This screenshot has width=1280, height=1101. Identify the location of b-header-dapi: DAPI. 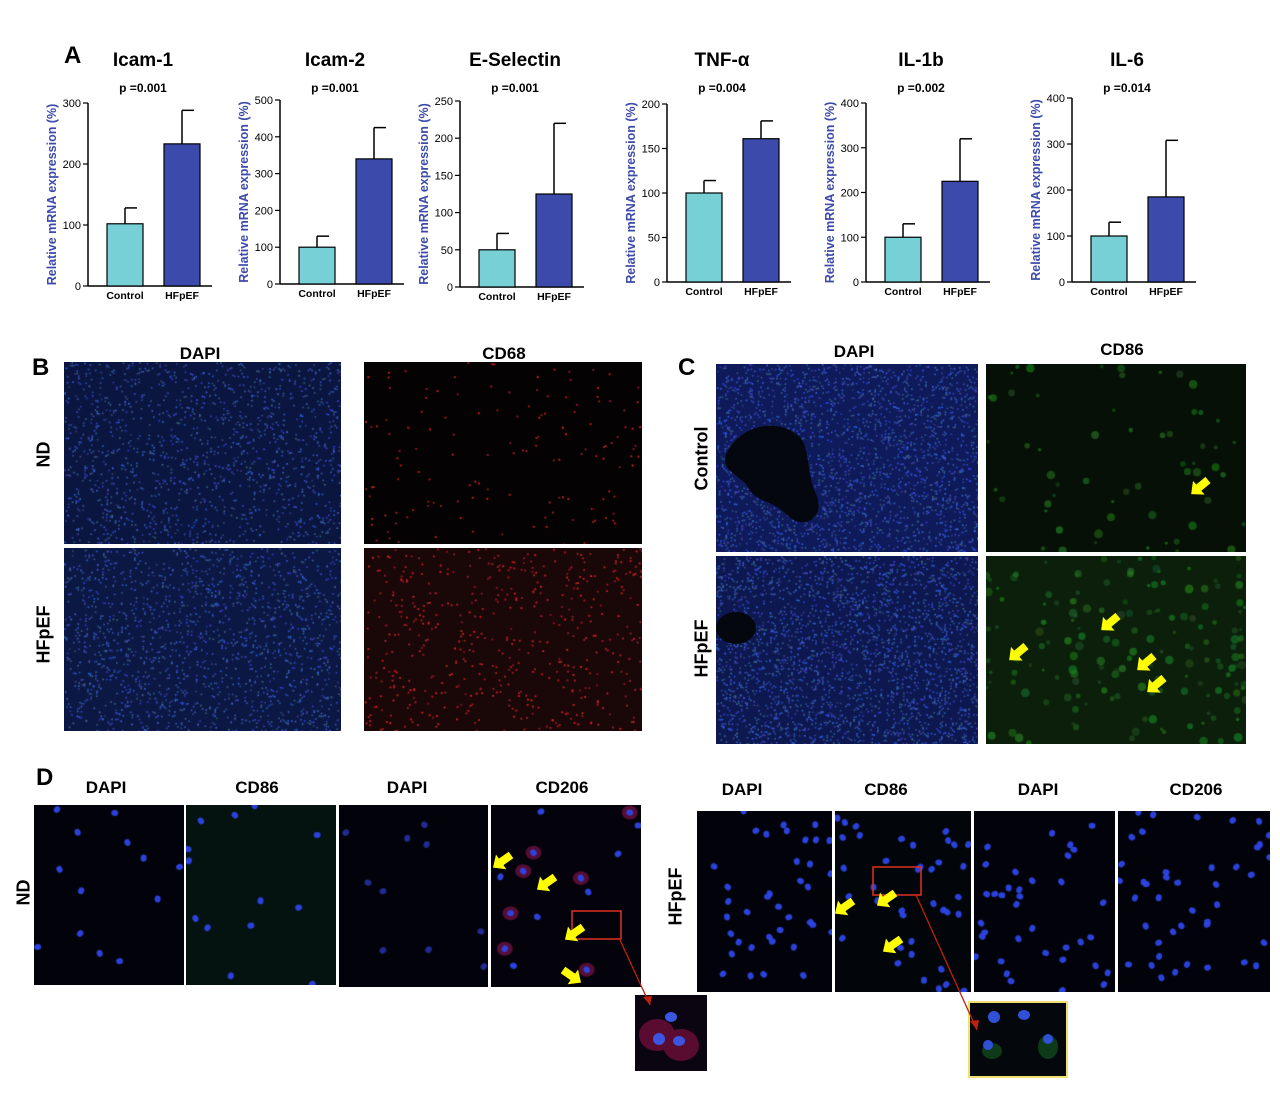
(200, 353).